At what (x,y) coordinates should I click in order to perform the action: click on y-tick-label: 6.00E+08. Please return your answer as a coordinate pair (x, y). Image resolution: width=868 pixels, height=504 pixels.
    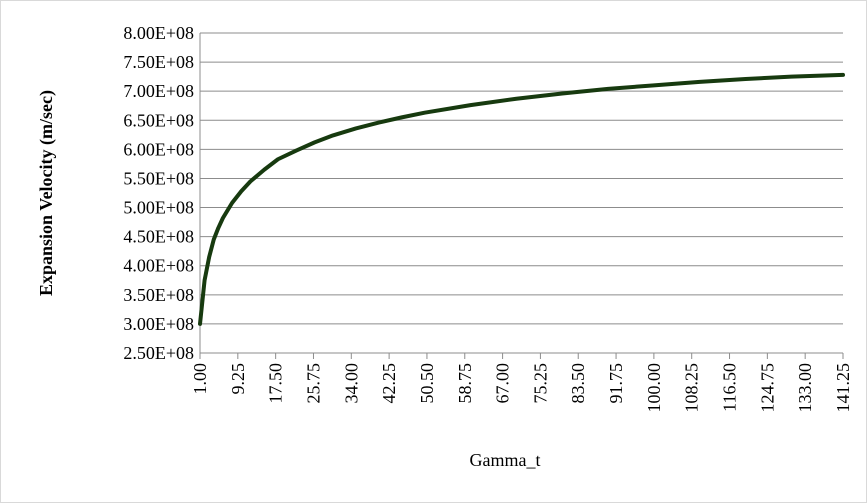
    Looking at the image, I should click on (158, 149).